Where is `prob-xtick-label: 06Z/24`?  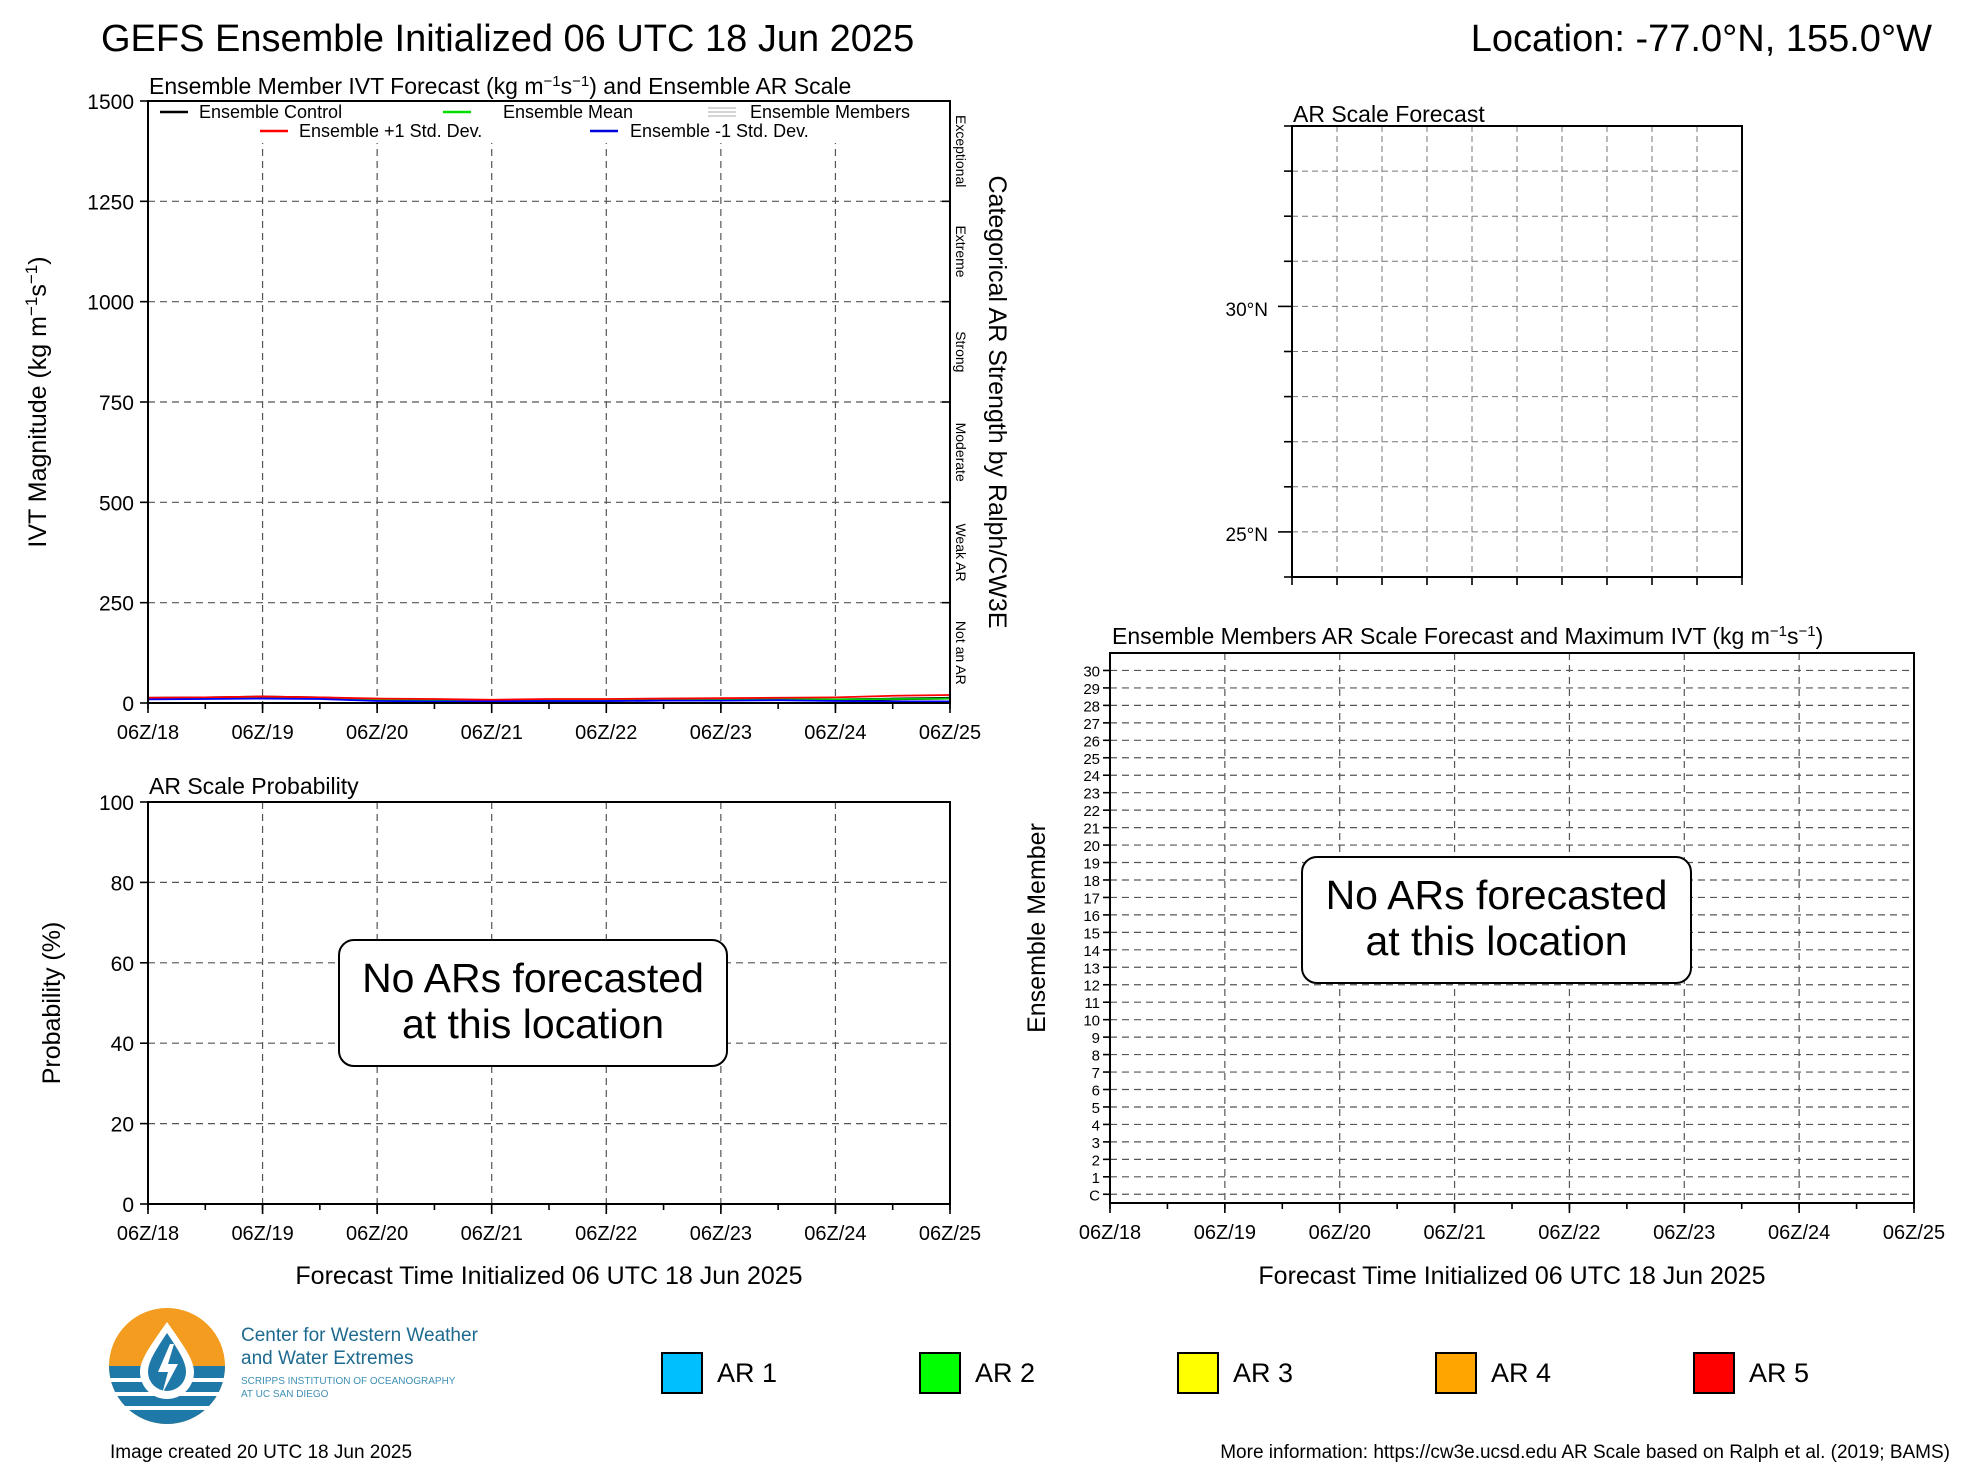
prob-xtick-label: 06Z/24 is located at coordinates (835, 1234).